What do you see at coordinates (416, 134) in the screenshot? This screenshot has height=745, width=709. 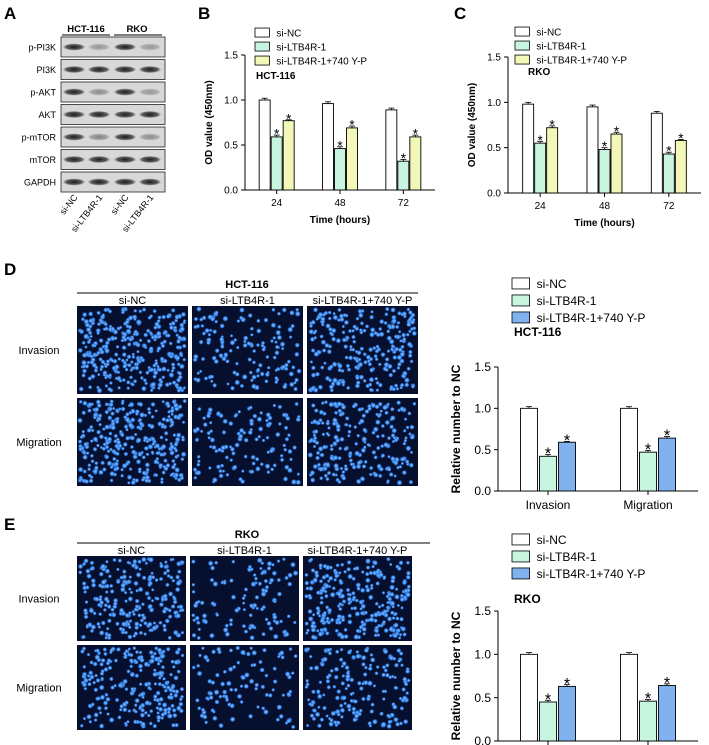 I see `significance-star: *` at bounding box center [416, 134].